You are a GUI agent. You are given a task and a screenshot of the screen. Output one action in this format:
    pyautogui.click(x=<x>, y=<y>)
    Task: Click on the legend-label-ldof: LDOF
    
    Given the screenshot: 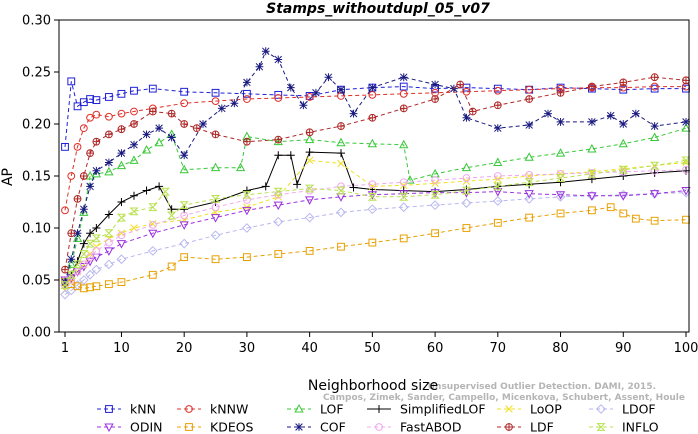 What is the action you would take?
    pyautogui.click(x=639, y=409)
    